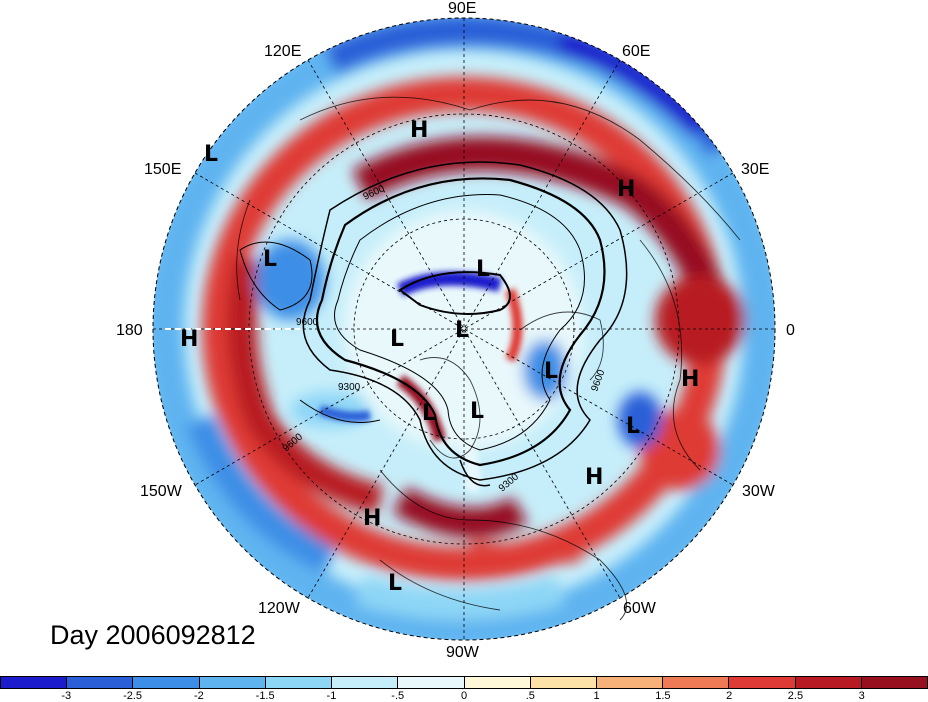  What do you see at coordinates (729, 696) in the screenshot?
I see `colorbar-tick-label: 2` at bounding box center [729, 696].